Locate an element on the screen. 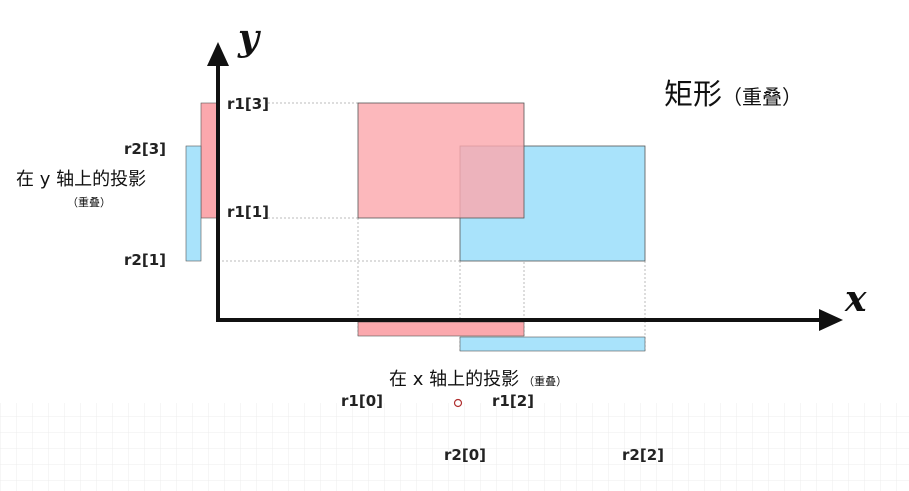 This screenshot has height=491, width=909. r1-y-projection is located at coordinates (209, 160).